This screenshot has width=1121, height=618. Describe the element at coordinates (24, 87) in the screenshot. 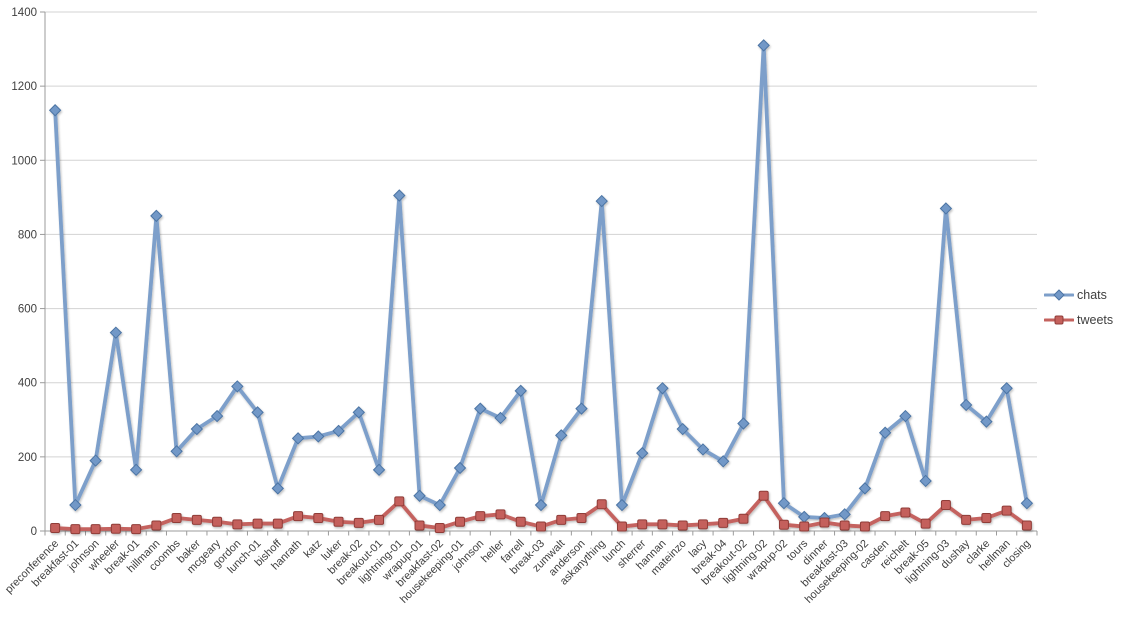

I see `svg-text: 1200` at that location.